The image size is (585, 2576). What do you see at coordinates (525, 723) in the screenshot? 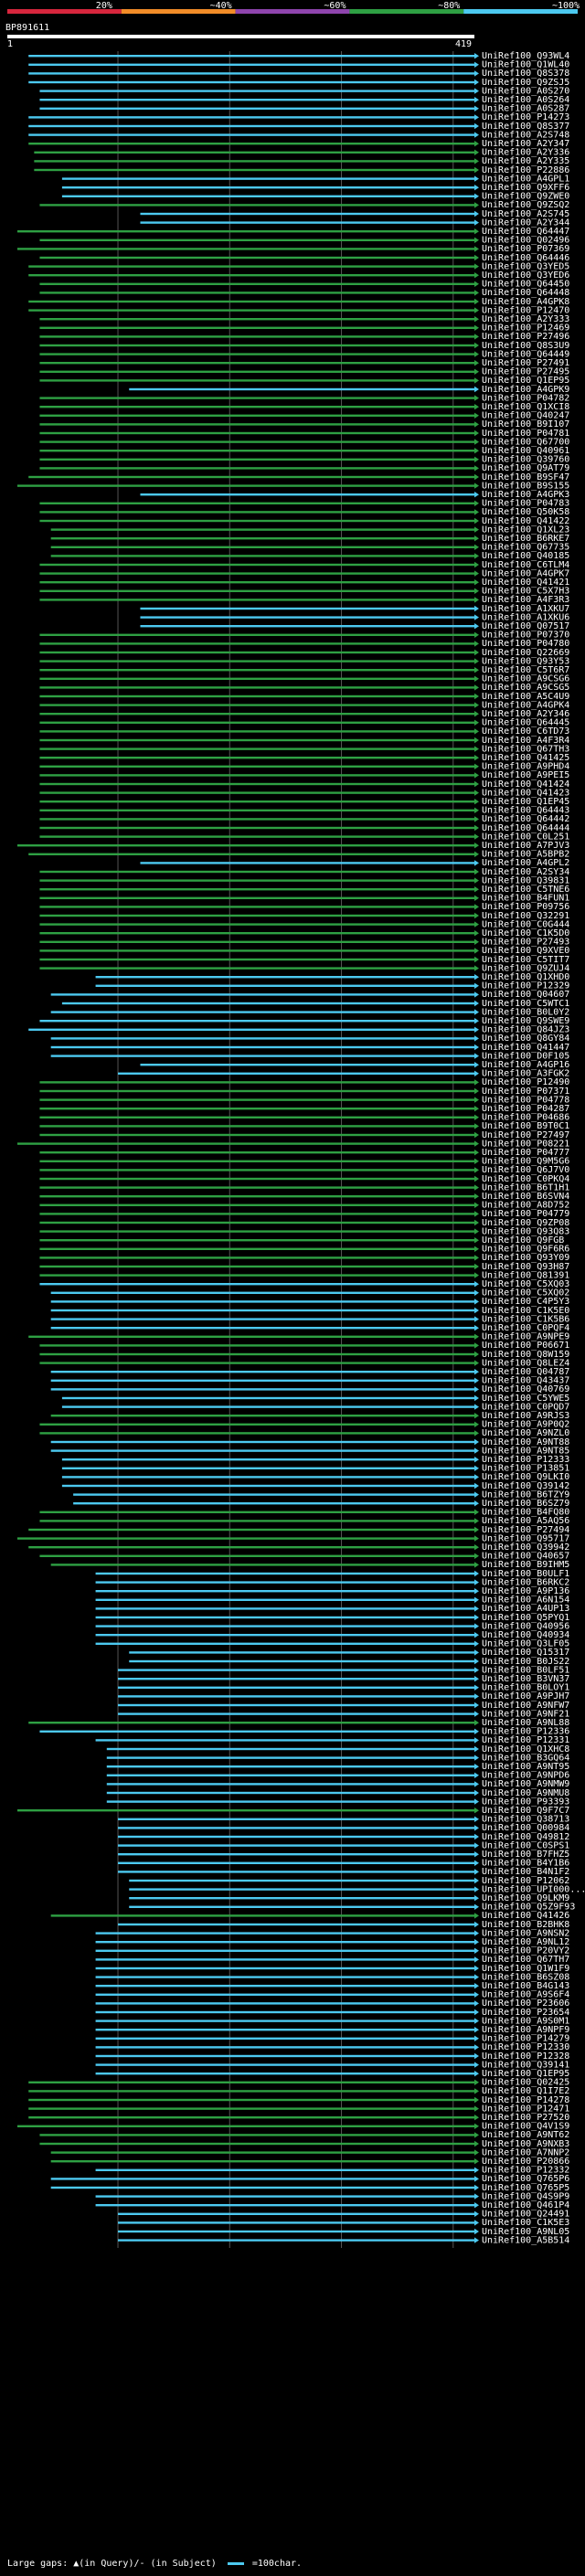
I see `hit-label: UniRef100_Q64445` at bounding box center [525, 723].